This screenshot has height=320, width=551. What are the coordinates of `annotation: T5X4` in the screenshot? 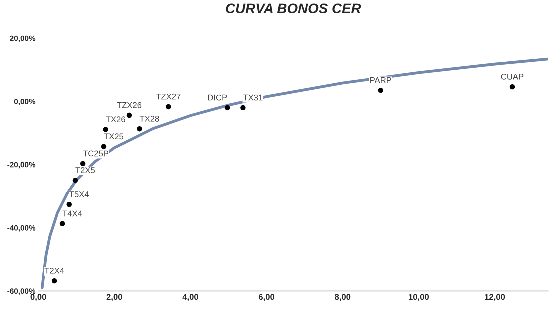 It's located at (80, 195).